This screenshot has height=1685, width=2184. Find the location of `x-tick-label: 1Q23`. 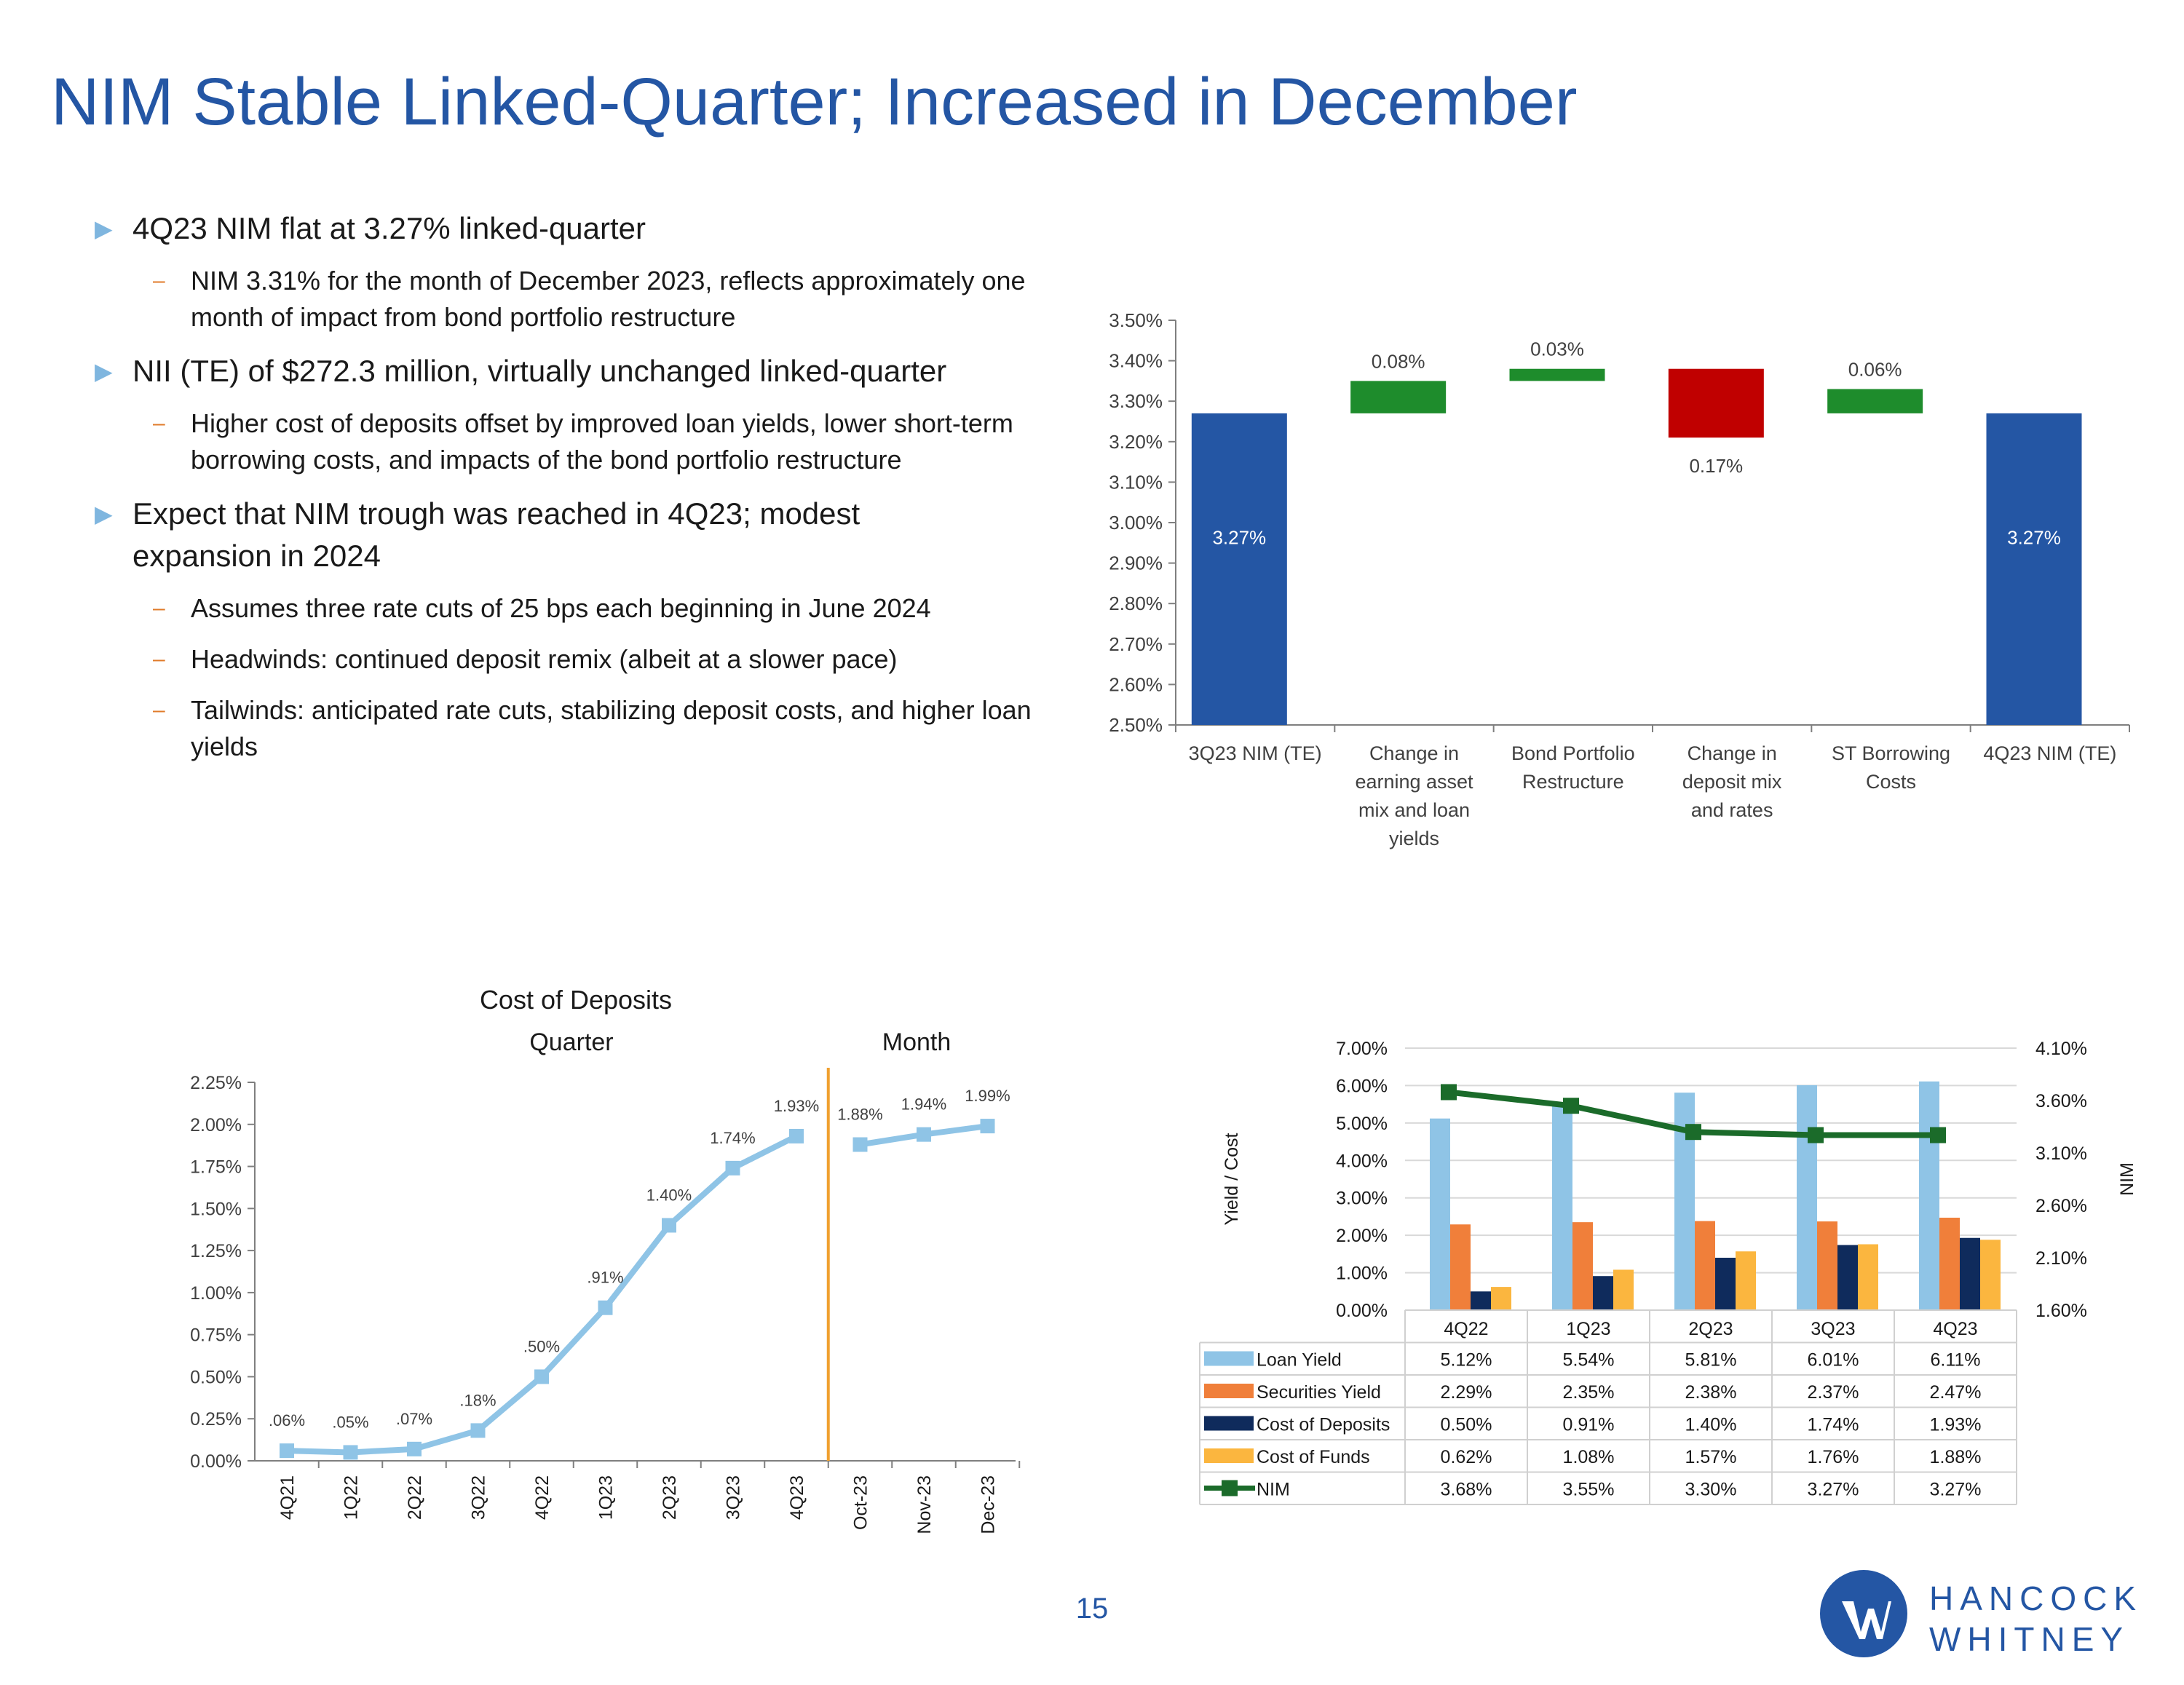

x-tick-label: 1Q23 is located at coordinates (606, 1497).